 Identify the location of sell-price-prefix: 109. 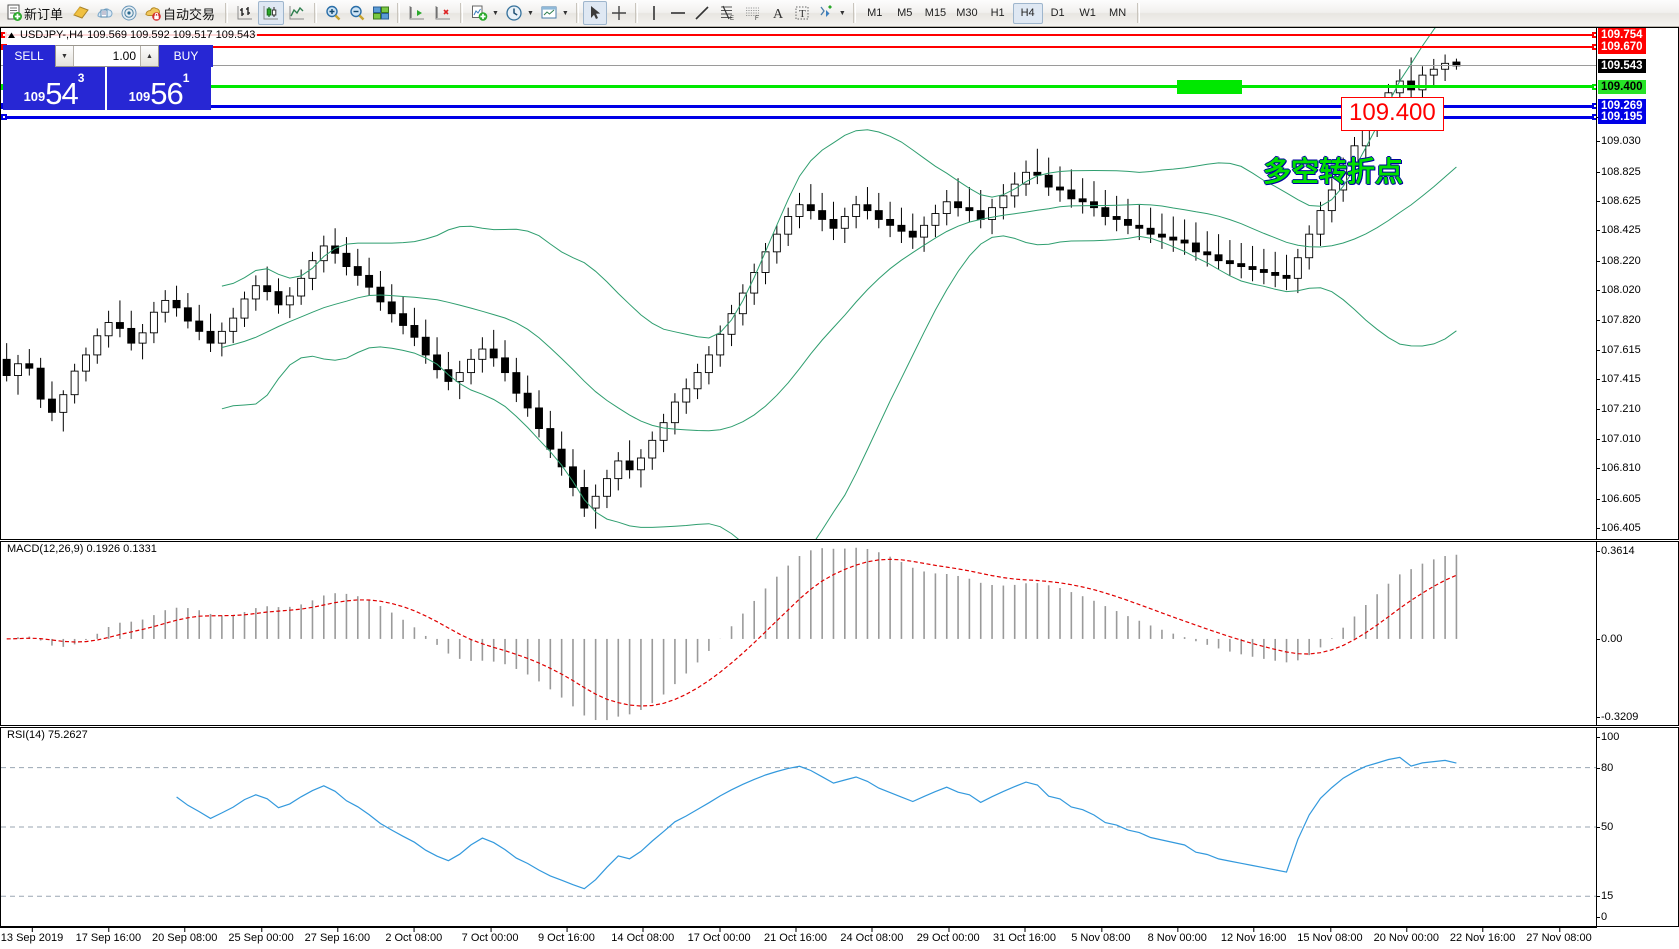
(34, 96).